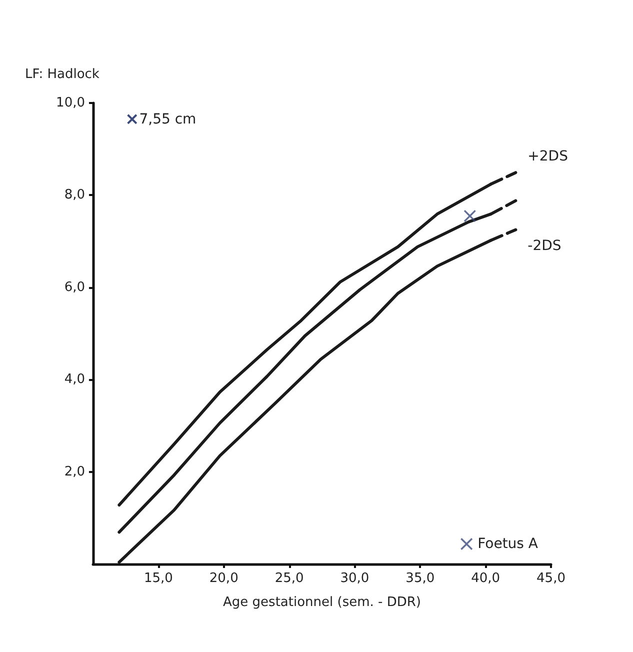 This screenshot has width=633, height=652. Describe the element at coordinates (158, 578) in the screenshot. I see `x-tick-label: 15,0` at that location.